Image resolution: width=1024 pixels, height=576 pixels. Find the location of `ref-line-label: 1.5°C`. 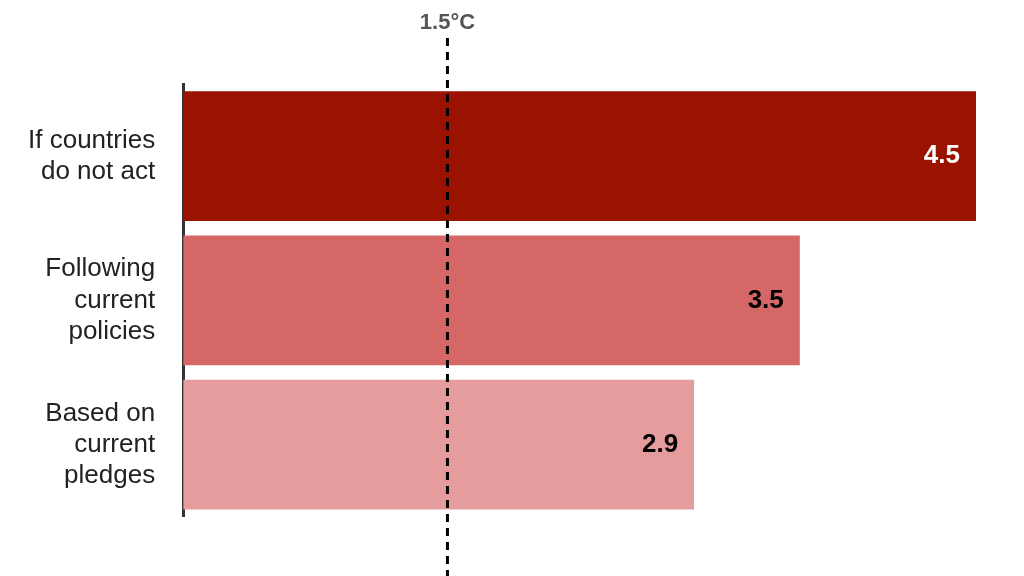

ref-line-label: 1.5°C is located at coordinates (447, 22).